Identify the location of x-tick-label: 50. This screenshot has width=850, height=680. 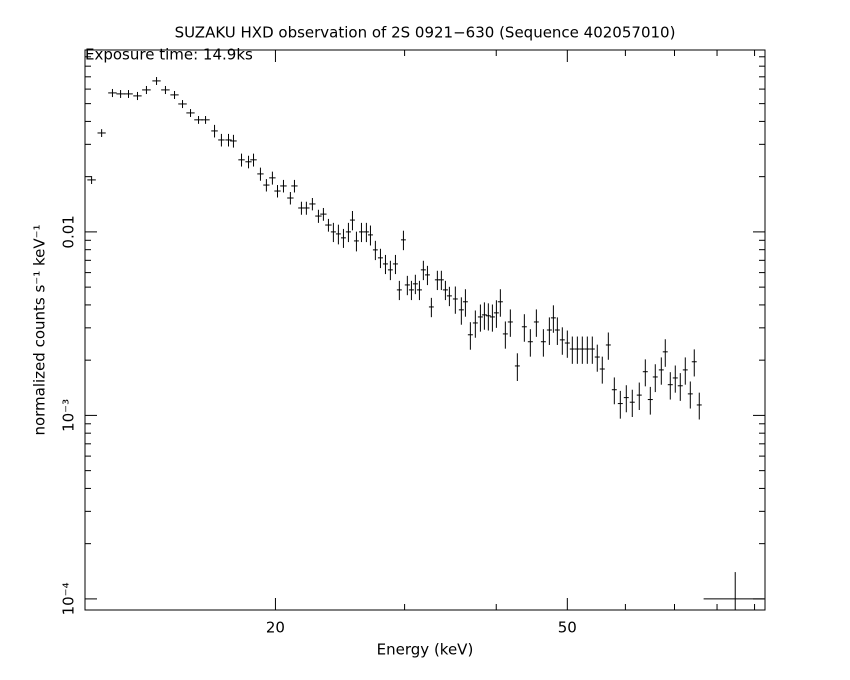
(567, 628).